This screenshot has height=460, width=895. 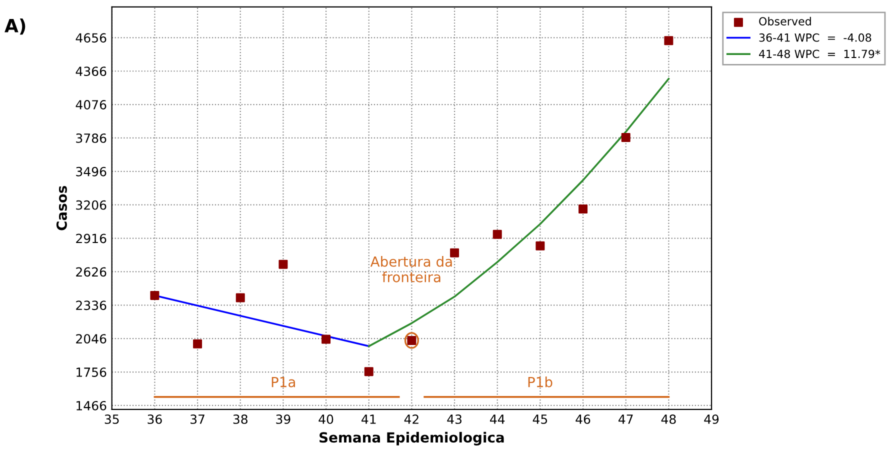 What do you see at coordinates (625, 419) in the screenshot?
I see `x-tick-label: 47` at bounding box center [625, 419].